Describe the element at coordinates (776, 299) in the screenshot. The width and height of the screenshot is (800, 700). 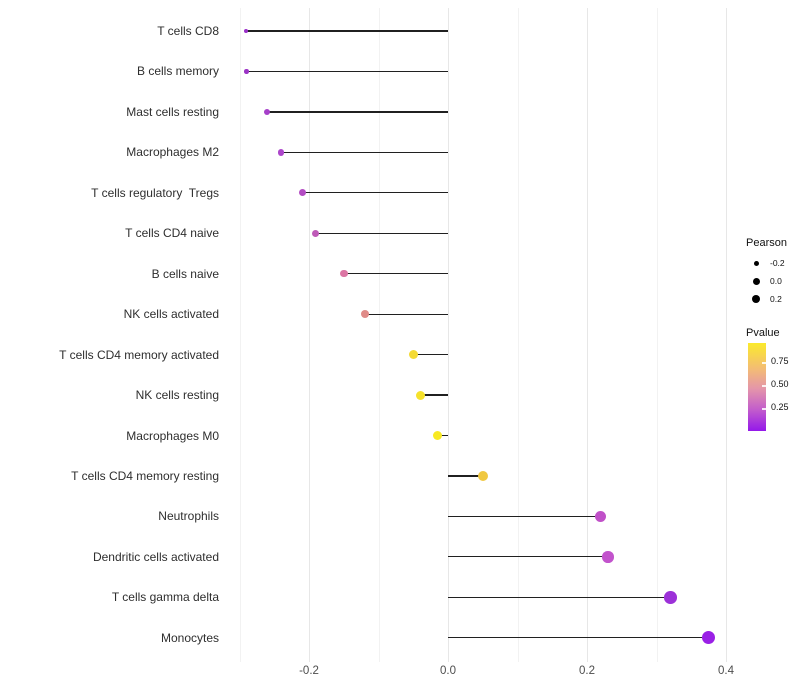
I see `legend-size-label: 0.2` at that location.